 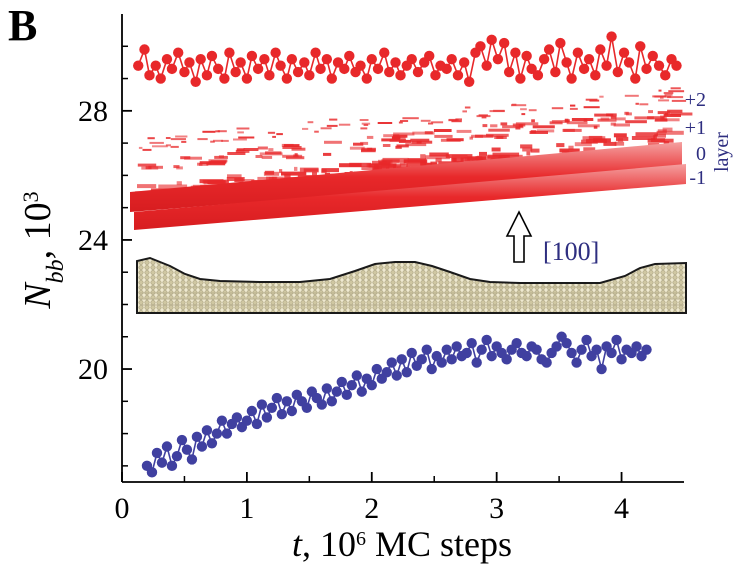 I want to click on x-axis-label-rest: , 10, so click(x=329, y=544).